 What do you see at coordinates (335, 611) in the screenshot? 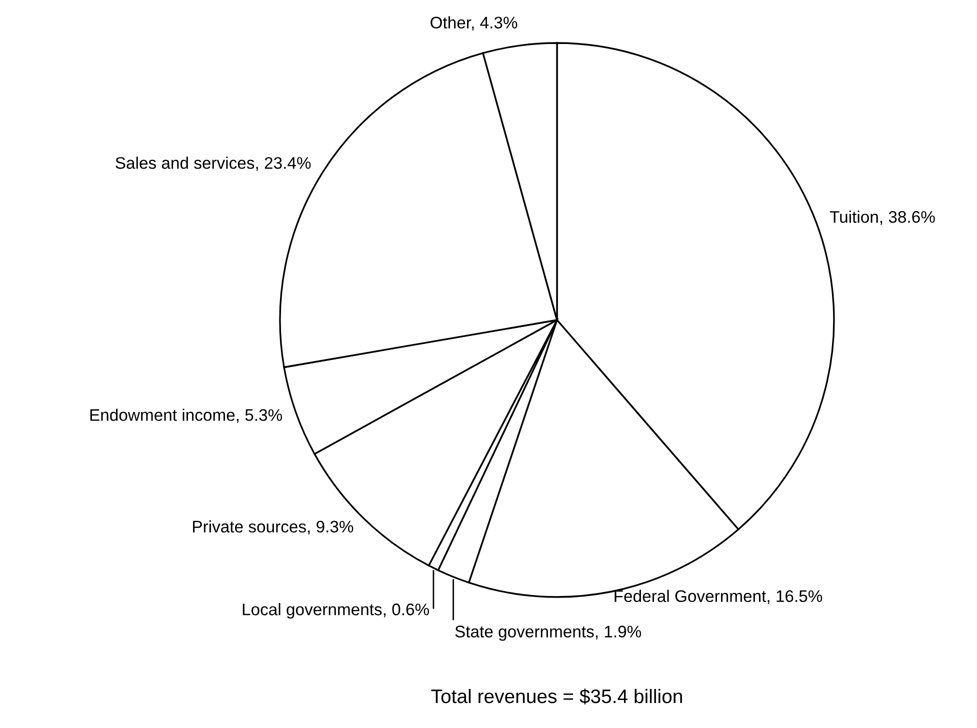
I see `slice-label: Local governments, 0.6%` at bounding box center [335, 611].